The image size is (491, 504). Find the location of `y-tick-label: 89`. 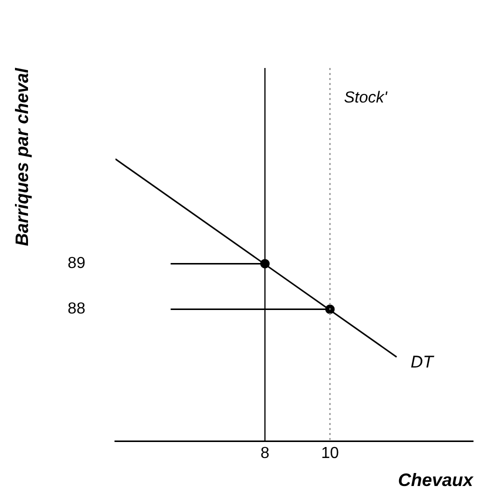

y-tick-label: 89 is located at coordinates (77, 263).